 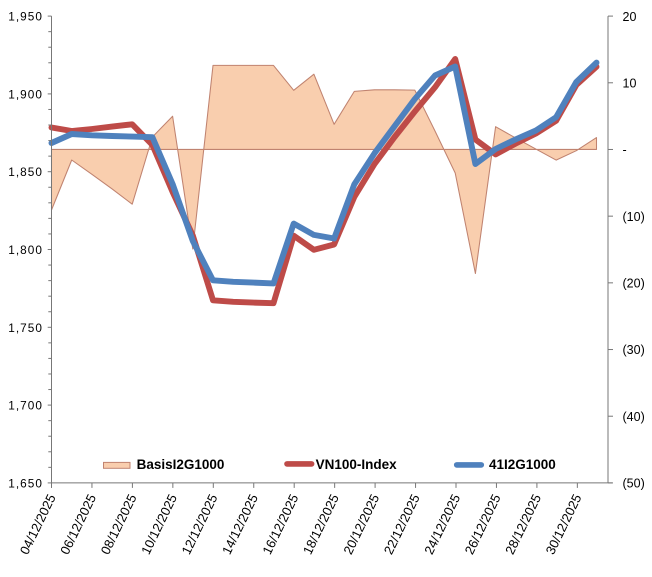 What do you see at coordinates (634, 350) in the screenshot?
I see `svg-text: (30)` at bounding box center [634, 350].